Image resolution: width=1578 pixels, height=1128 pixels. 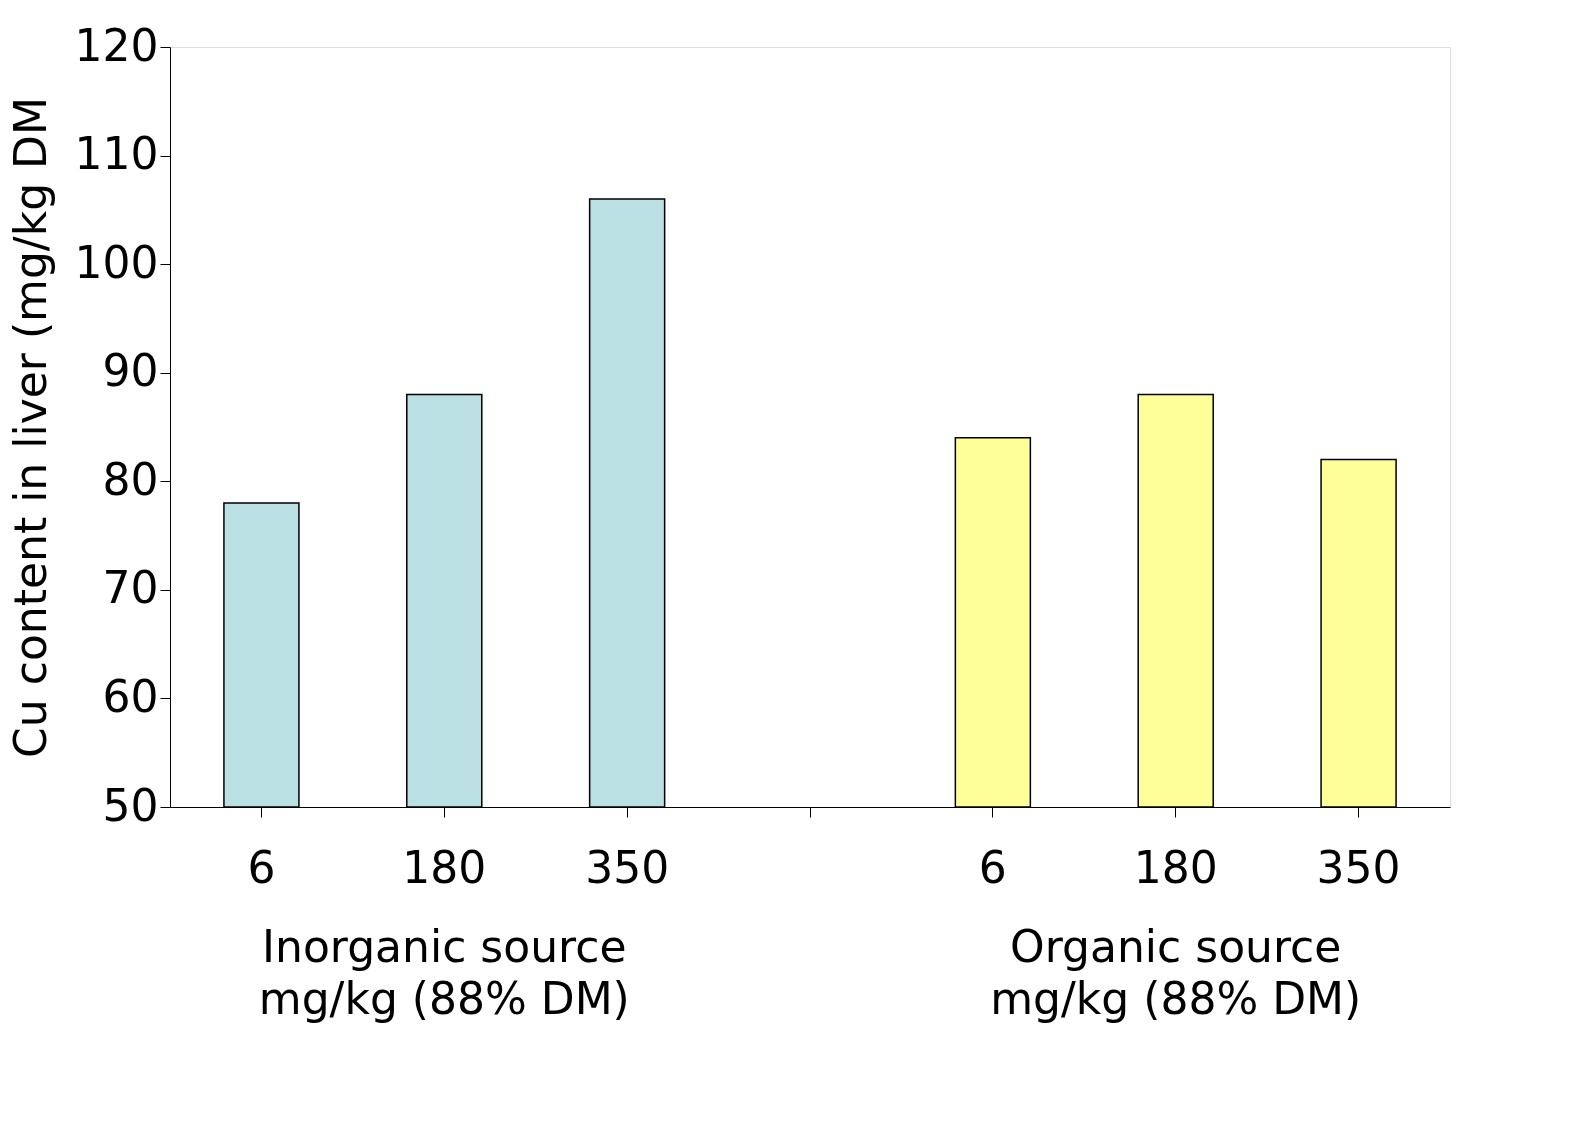 I want to click on text: Organic source mg/kg (88% DM), so click(x=1176, y=972).